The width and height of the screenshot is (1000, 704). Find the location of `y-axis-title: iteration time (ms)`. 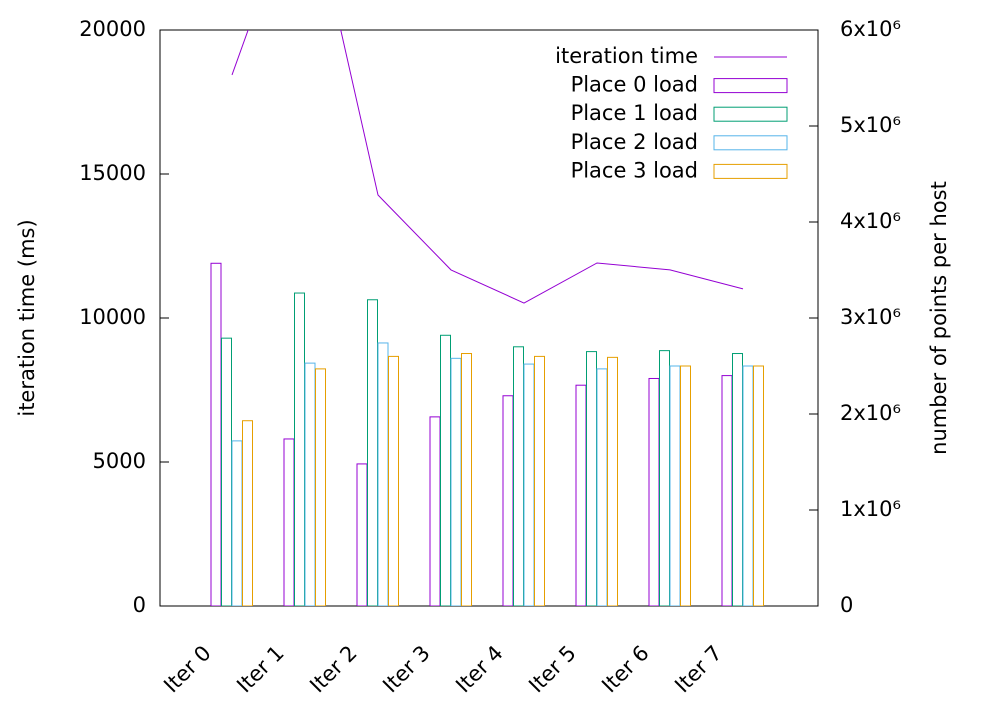

y-axis-title: iteration time (ms) is located at coordinates (27, 317).